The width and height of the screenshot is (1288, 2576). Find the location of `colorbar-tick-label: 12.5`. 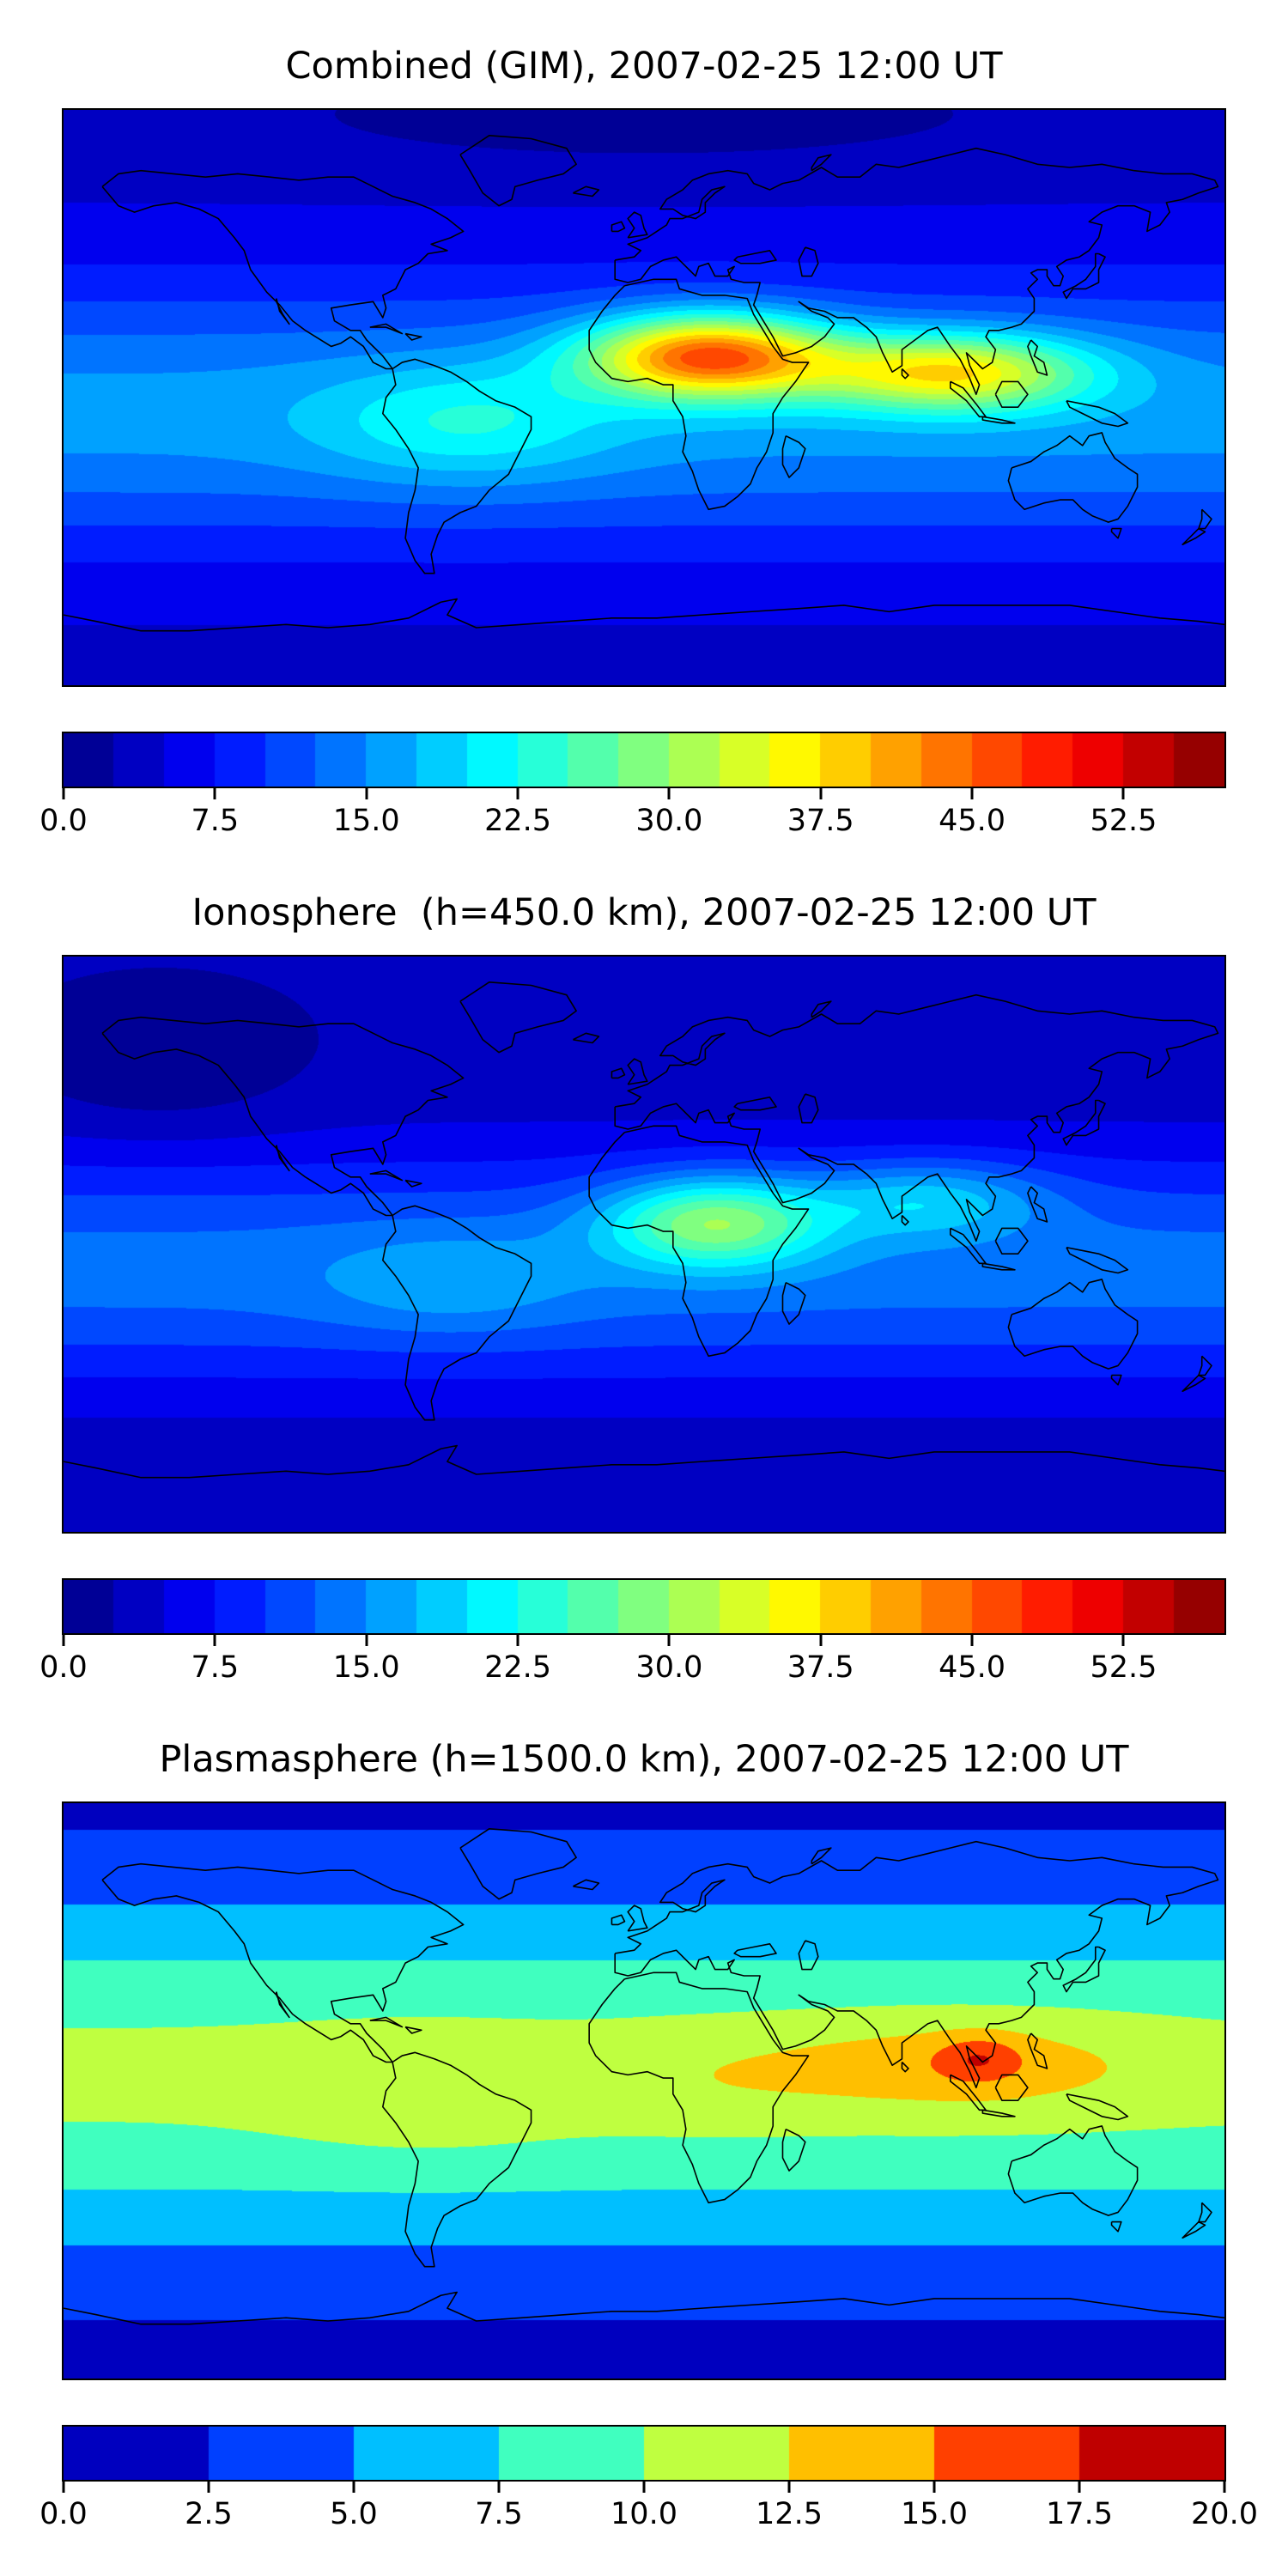

colorbar-tick-label: 12.5 is located at coordinates (790, 2514).